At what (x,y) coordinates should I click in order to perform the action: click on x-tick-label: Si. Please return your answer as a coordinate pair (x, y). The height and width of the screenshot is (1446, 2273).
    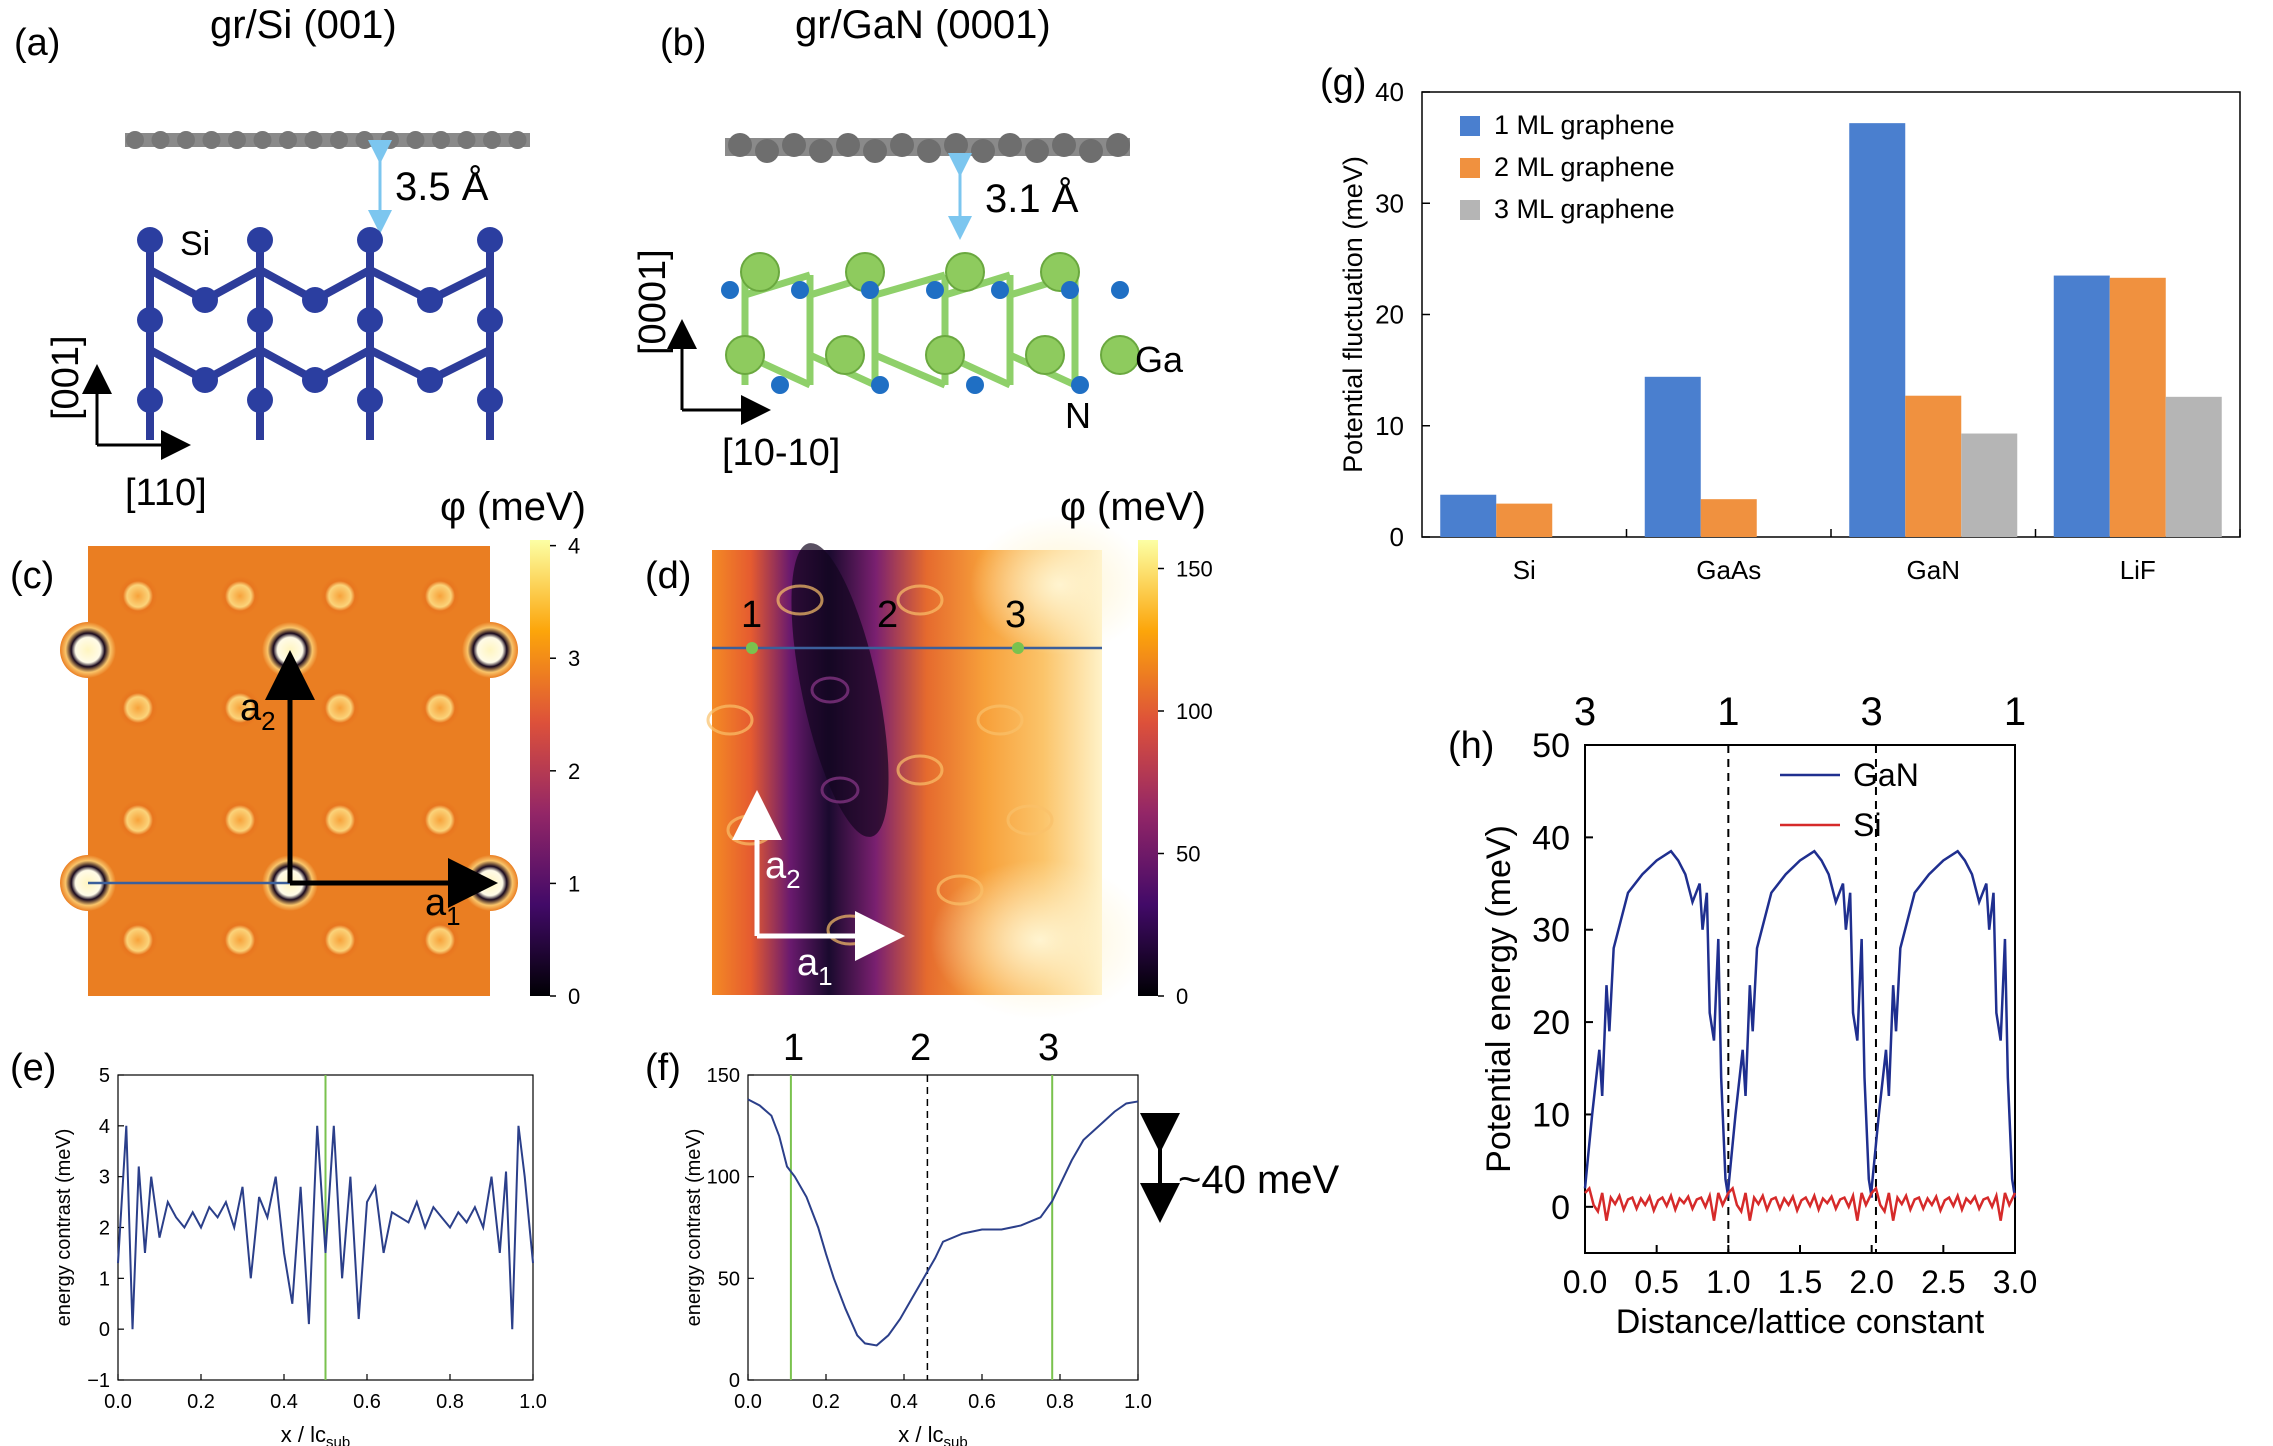
    Looking at the image, I should click on (1524, 570).